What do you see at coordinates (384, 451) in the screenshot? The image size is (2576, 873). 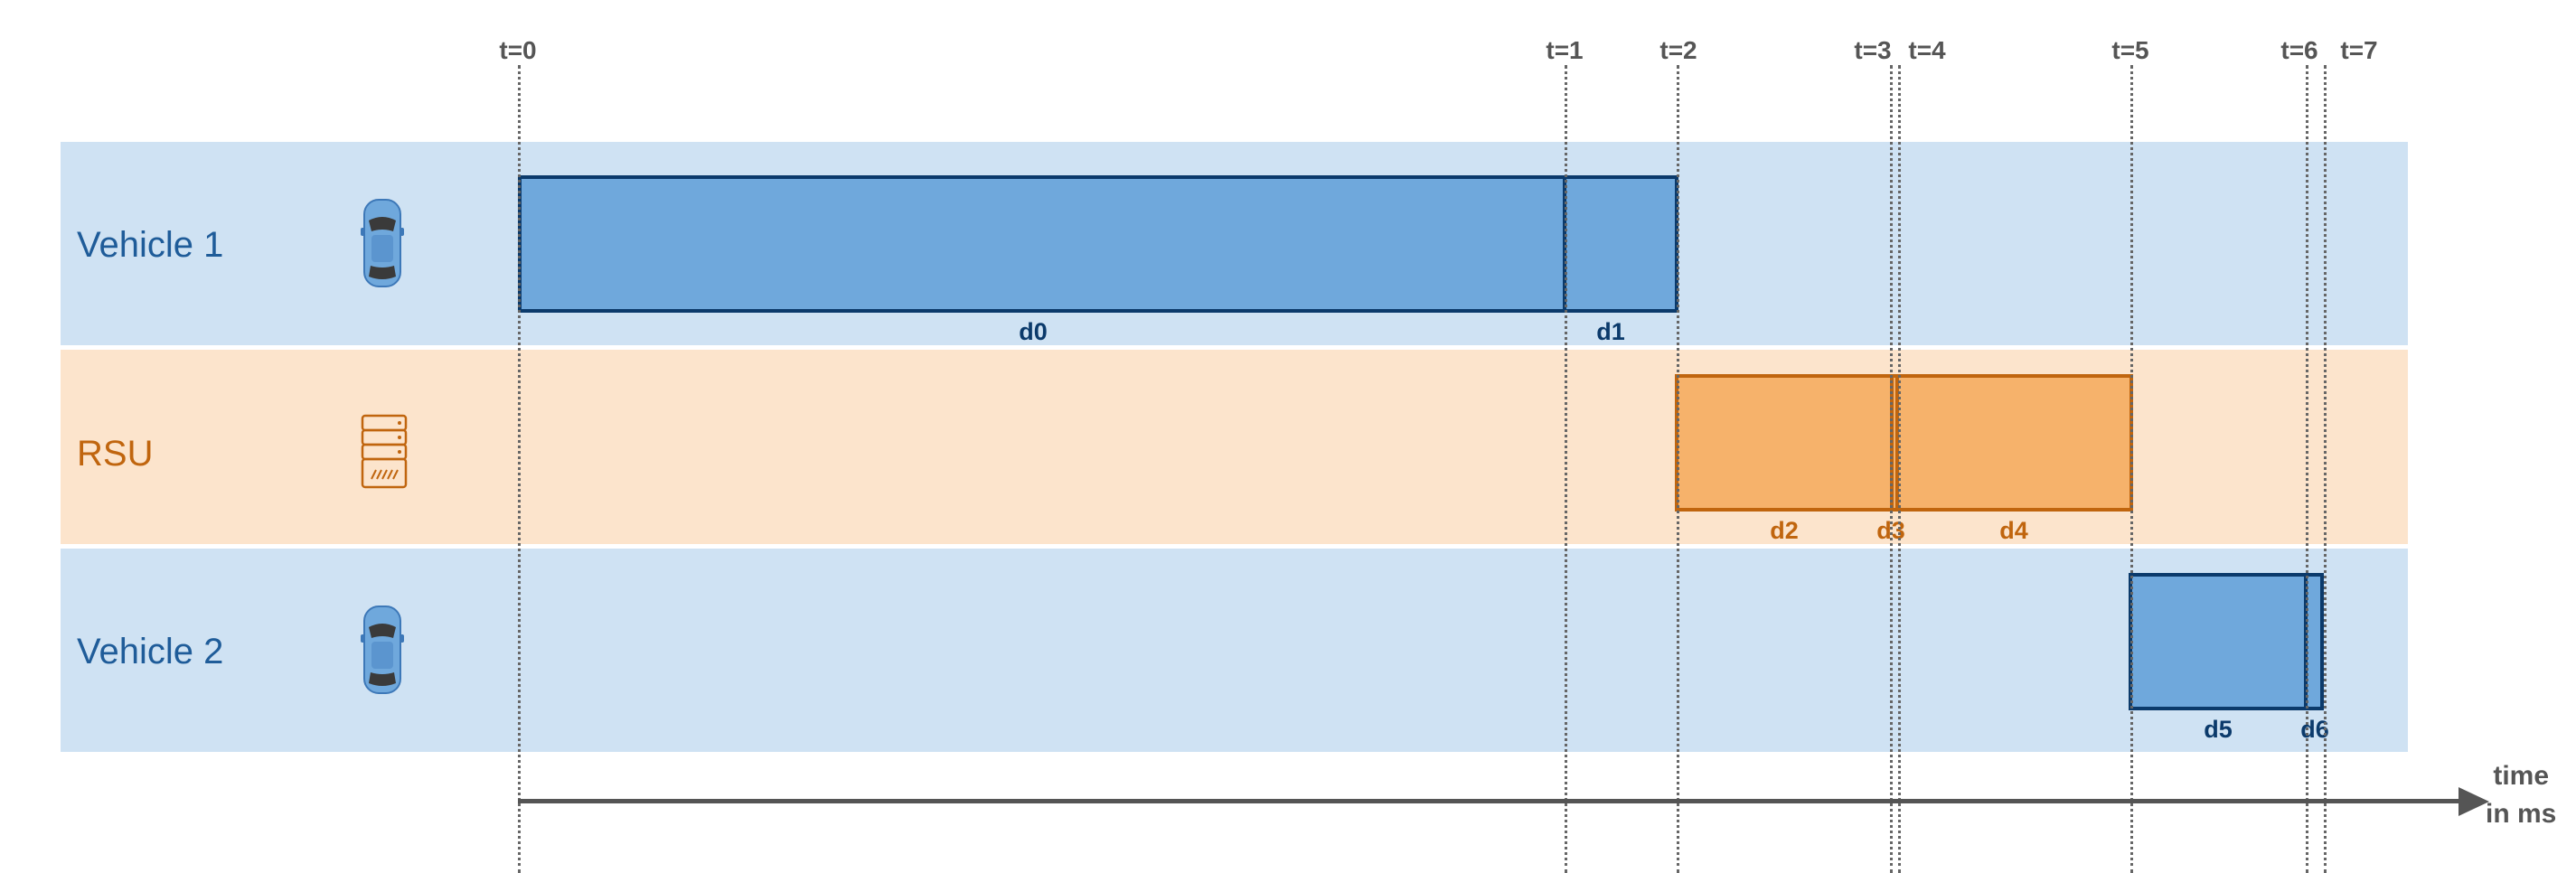 I see `server-icon` at bounding box center [384, 451].